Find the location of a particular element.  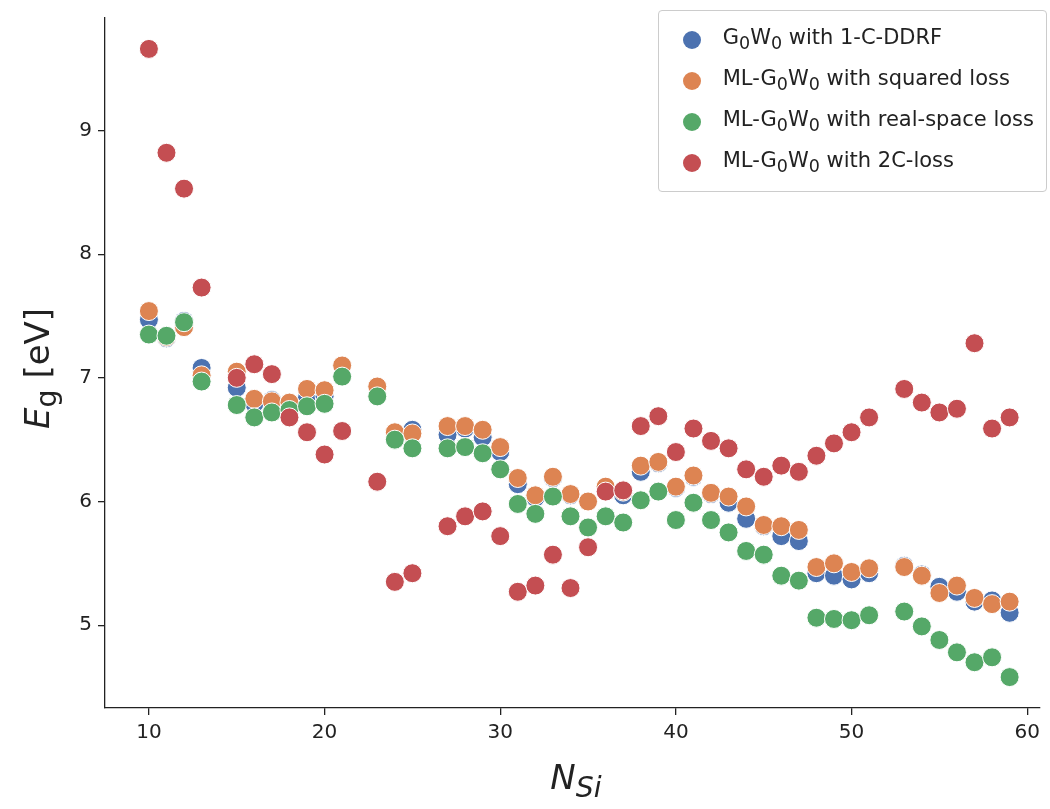

x-tick-label: 10 is located at coordinates (149, 731).